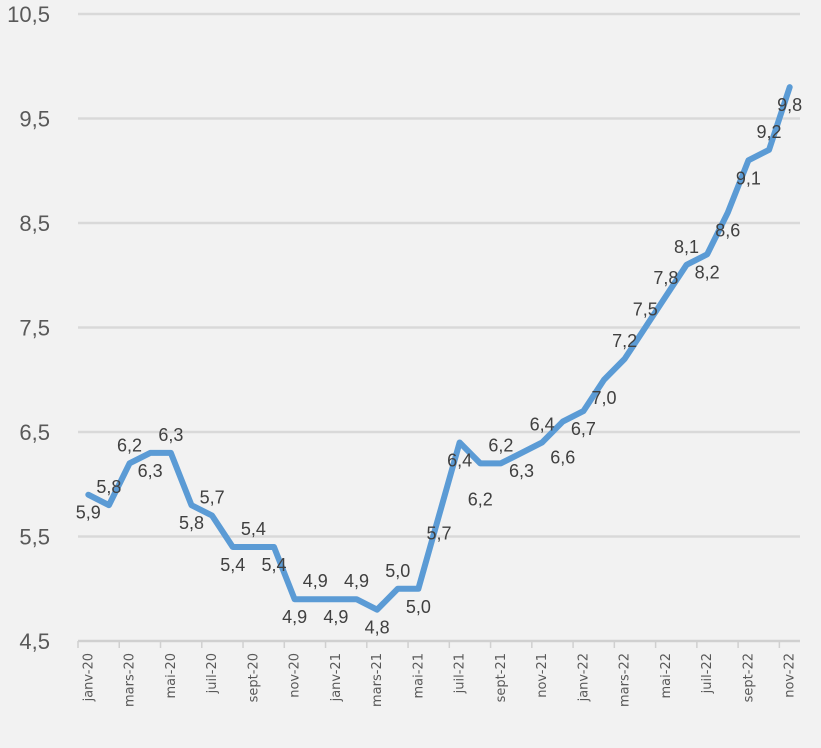 This screenshot has width=821, height=748. What do you see at coordinates (295, 675) in the screenshot?
I see `x-tick-label: nov-20` at bounding box center [295, 675].